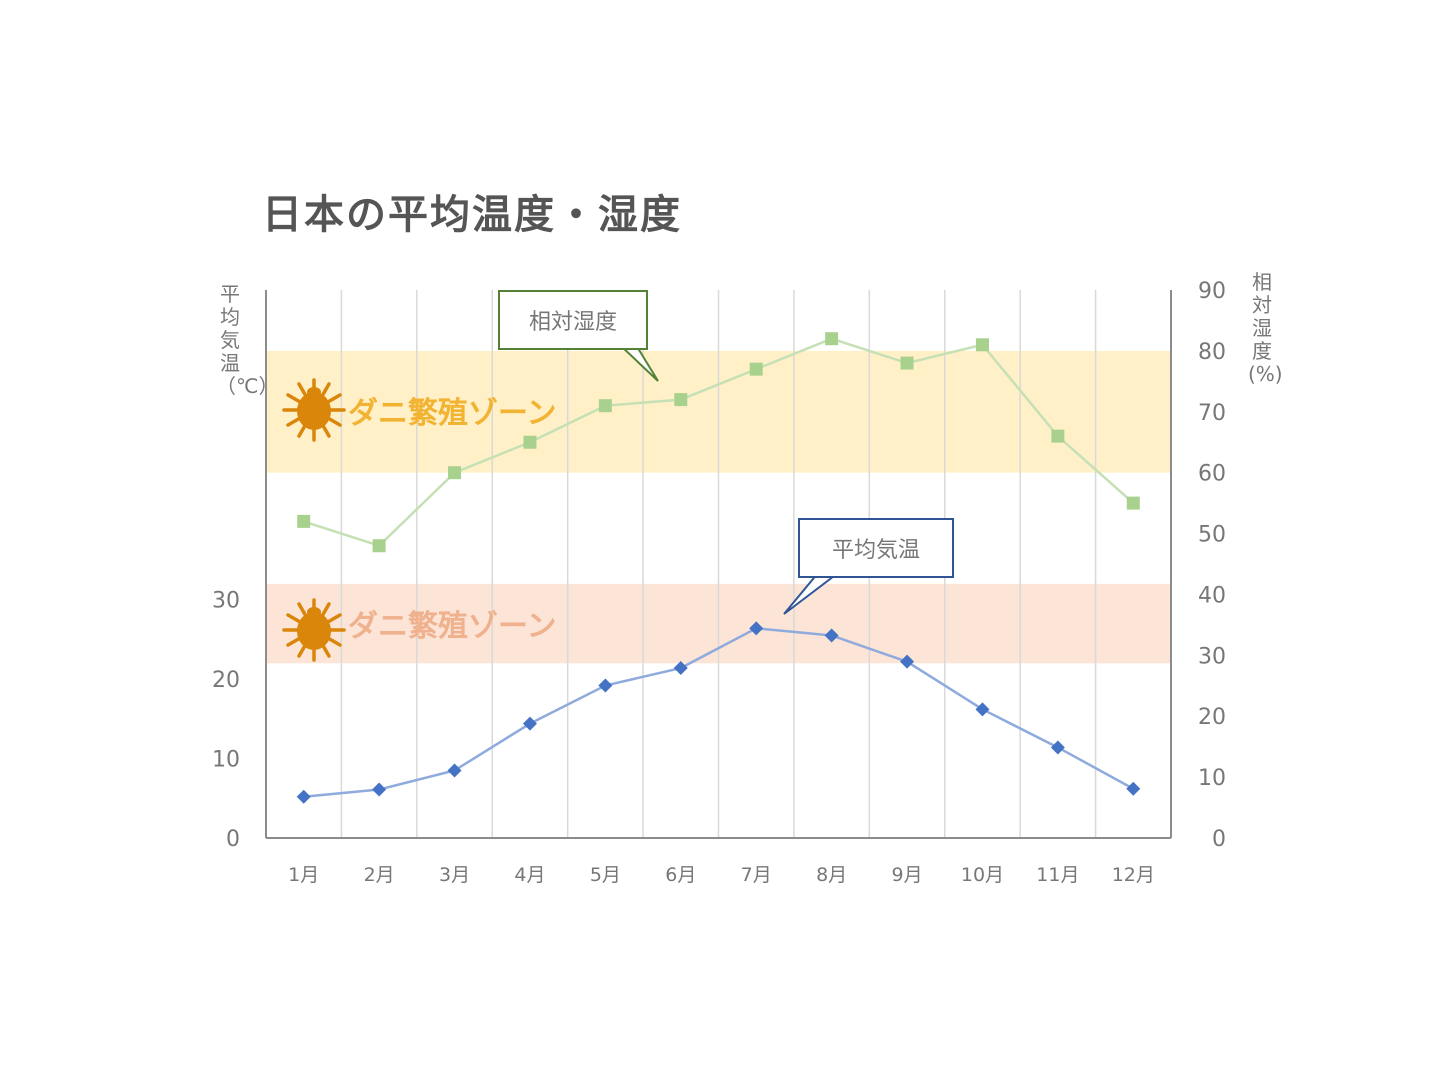  Describe the element at coordinates (756, 875) in the screenshot. I see `x-tick-label: 7月` at that location.